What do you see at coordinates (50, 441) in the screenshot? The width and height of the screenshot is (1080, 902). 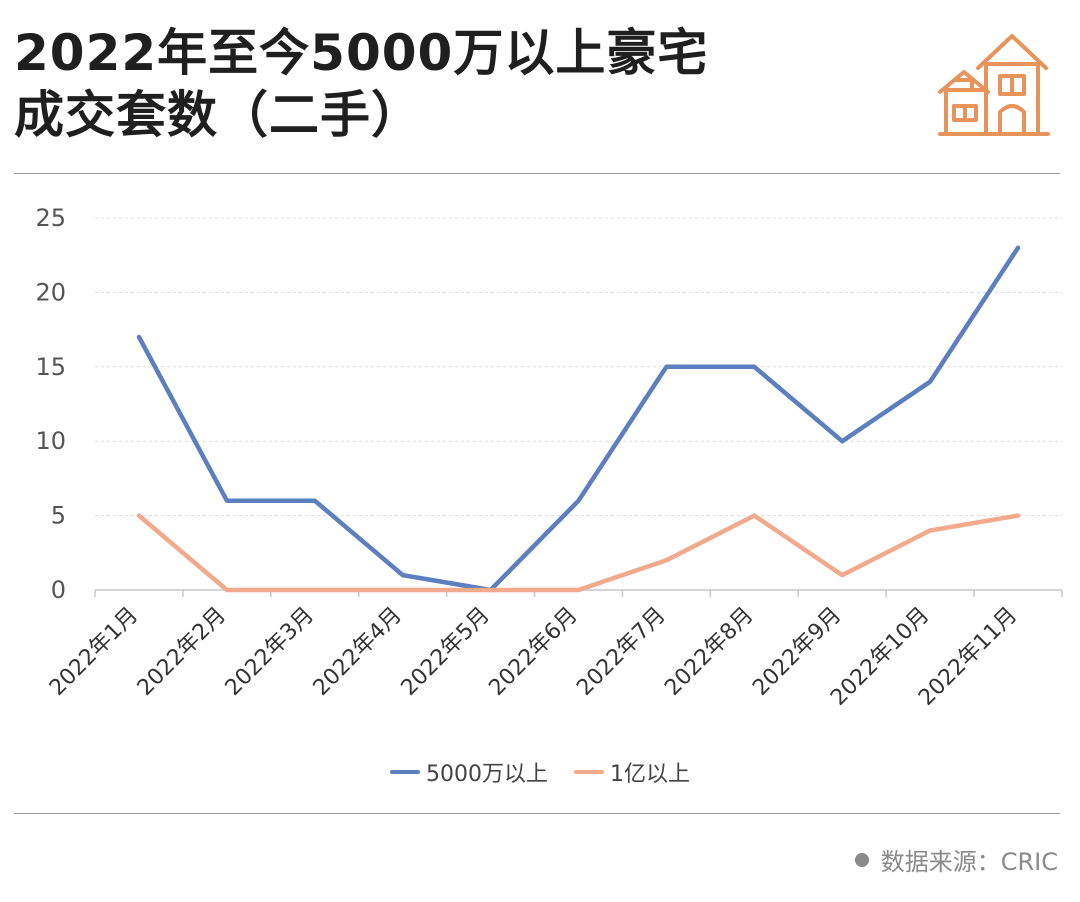 I see `y-tick-label: 10` at bounding box center [50, 441].